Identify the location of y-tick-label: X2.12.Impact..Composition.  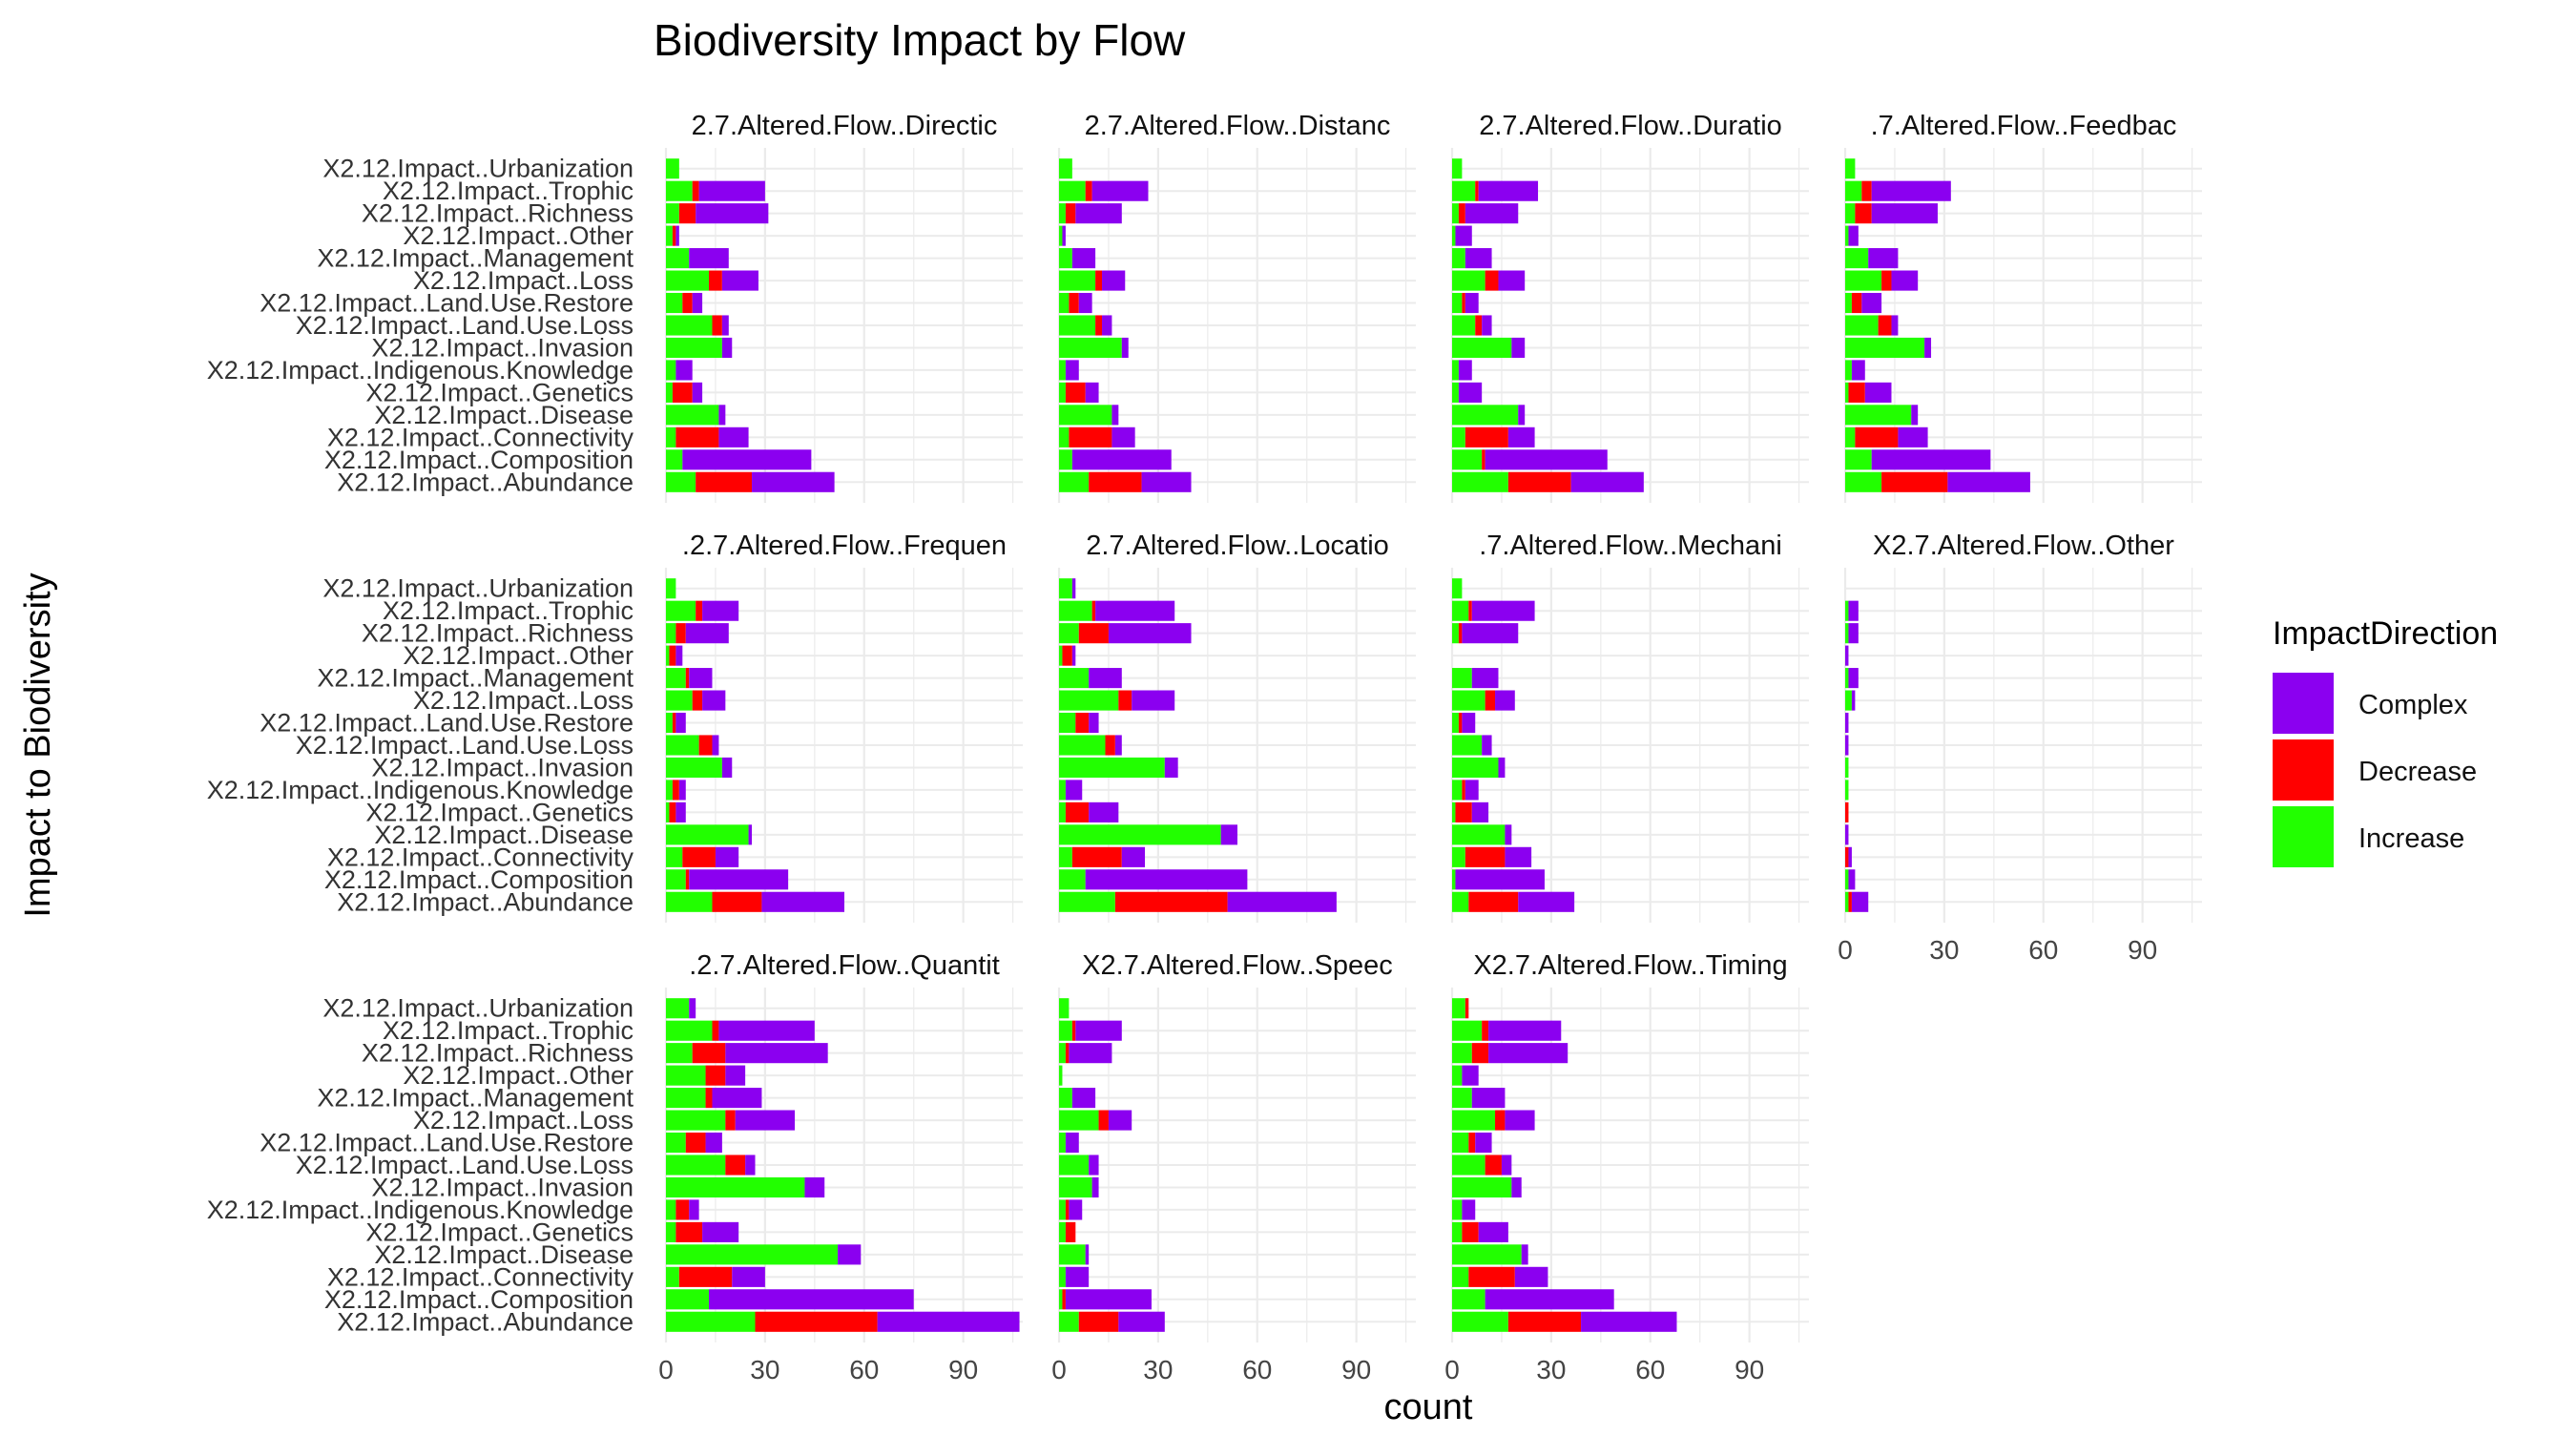
(479, 460).